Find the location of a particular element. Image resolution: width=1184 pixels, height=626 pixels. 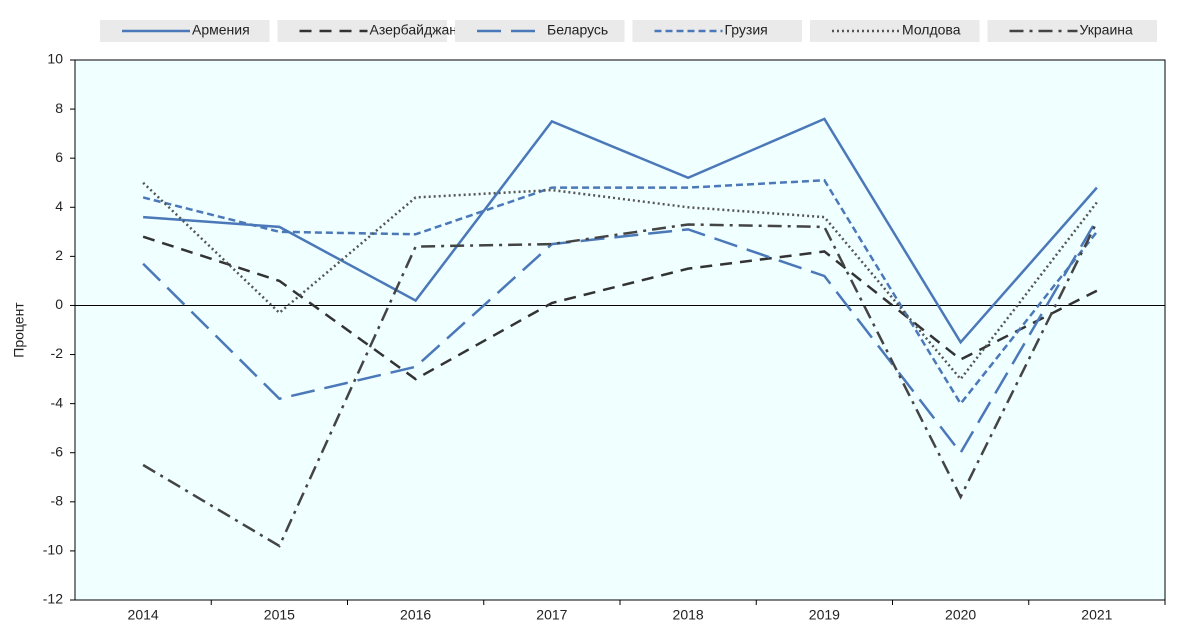

legend-label: Беларусь is located at coordinates (577, 30).